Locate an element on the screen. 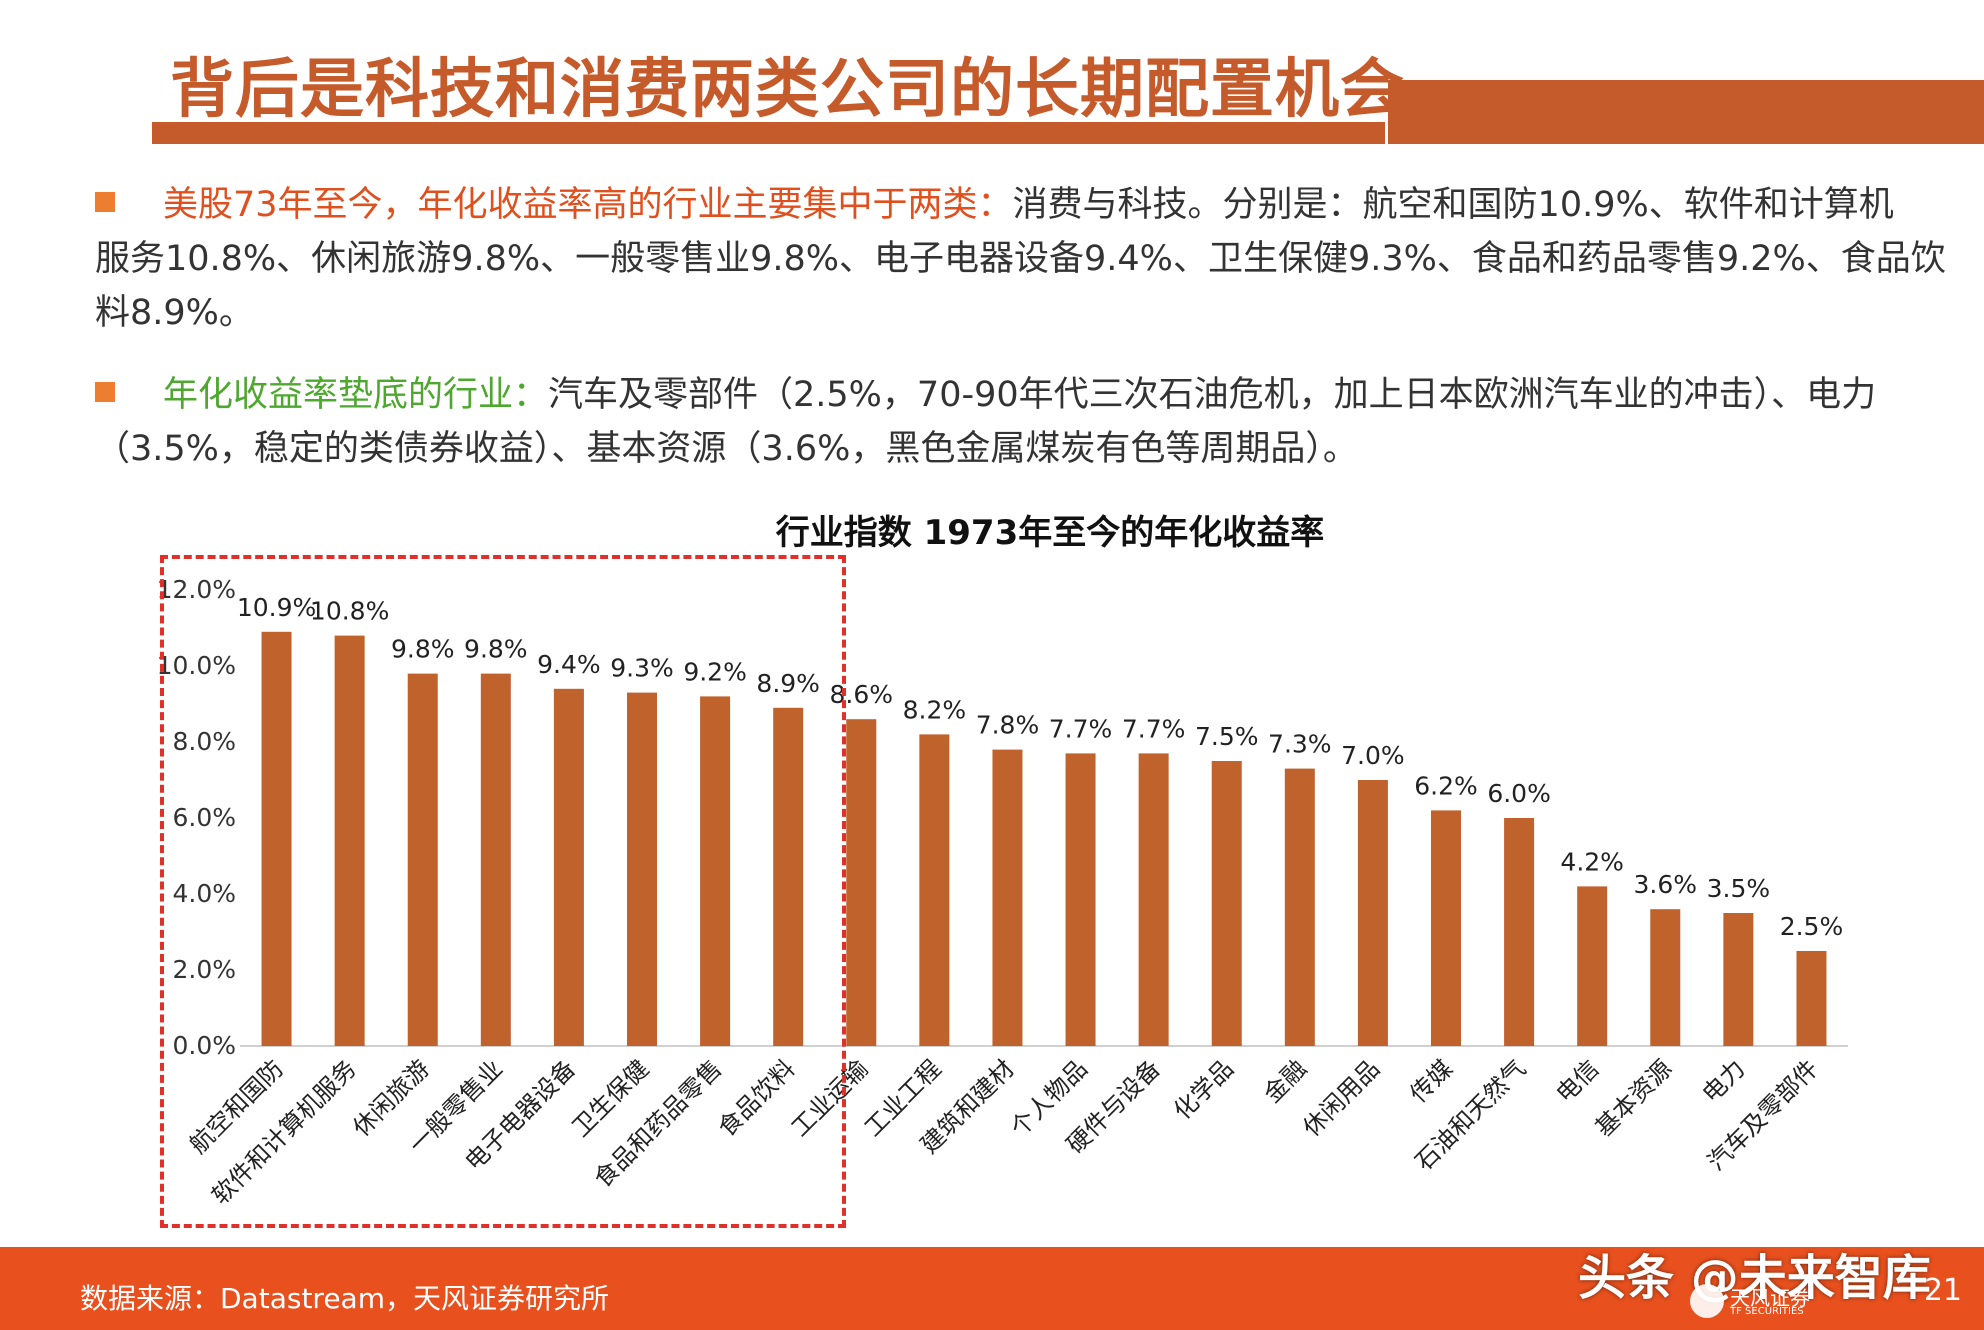 The height and width of the screenshot is (1330, 1984). title-accent-block is located at coordinates (1686, 112).